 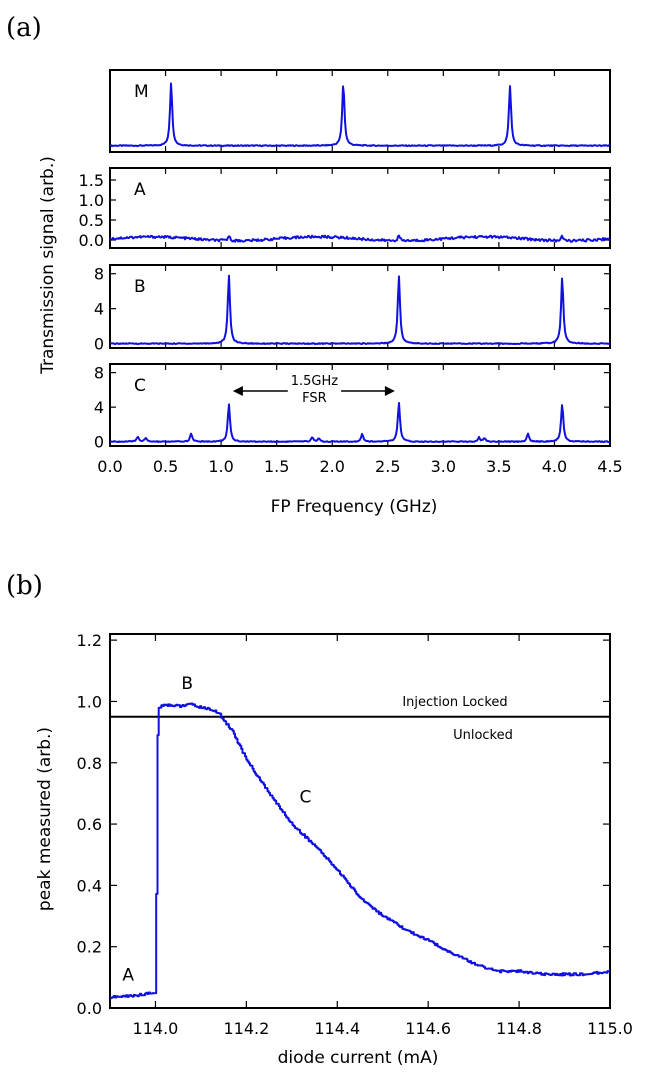 What do you see at coordinates (609, 466) in the screenshot?
I see `x-tick-label-a-9: 4.5` at bounding box center [609, 466].